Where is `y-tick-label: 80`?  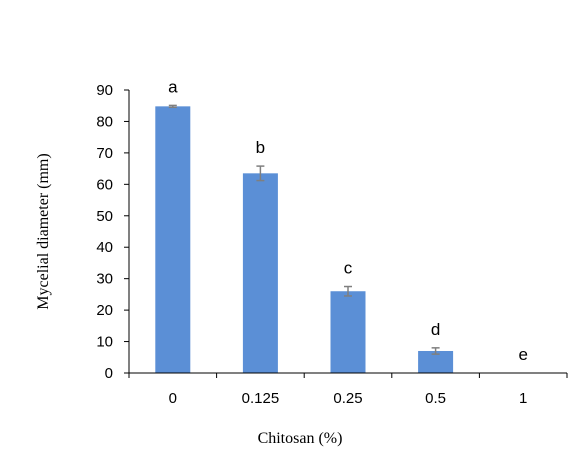 y-tick-label: 80 is located at coordinates (104, 121).